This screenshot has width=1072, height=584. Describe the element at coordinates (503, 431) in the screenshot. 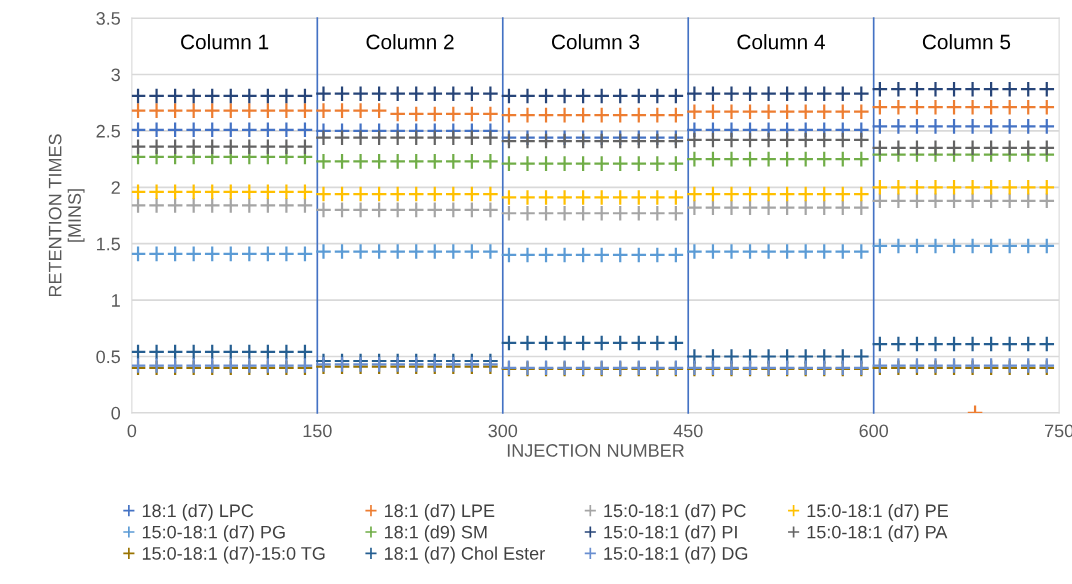

I see `x-tick-label: 300` at that location.